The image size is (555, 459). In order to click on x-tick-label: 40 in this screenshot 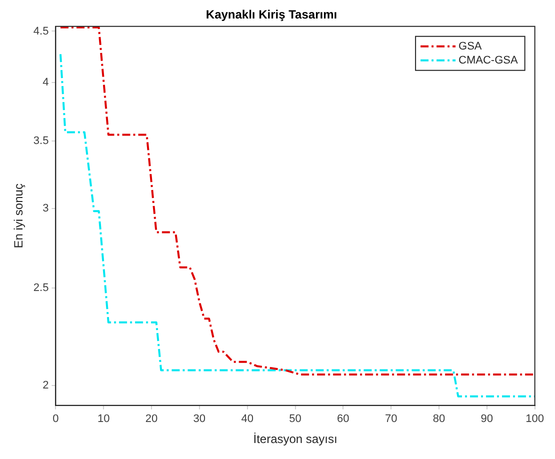, I will do `click(247, 419)`.